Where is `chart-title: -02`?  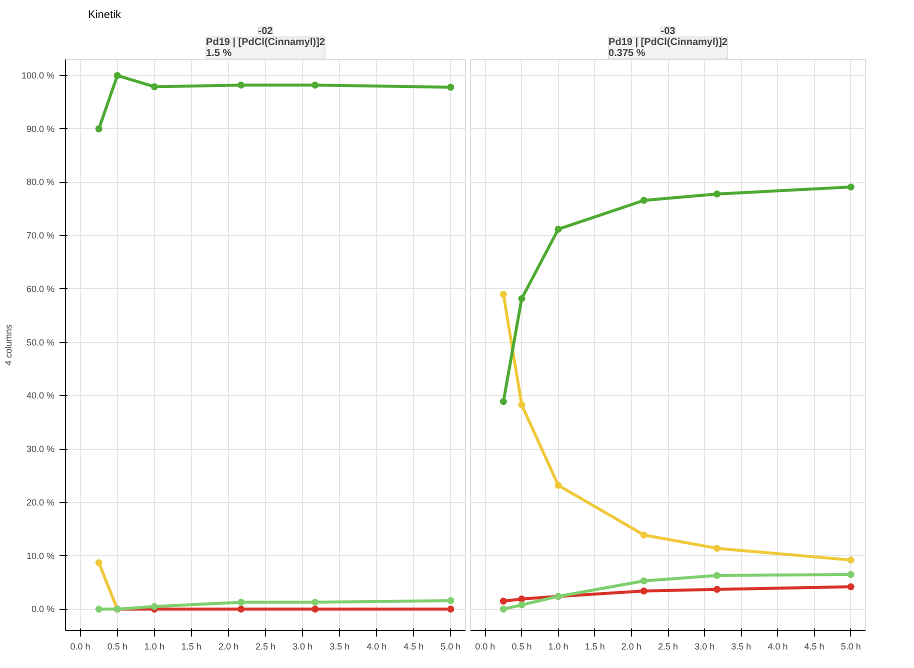
chart-title: -02 is located at coordinates (266, 31).